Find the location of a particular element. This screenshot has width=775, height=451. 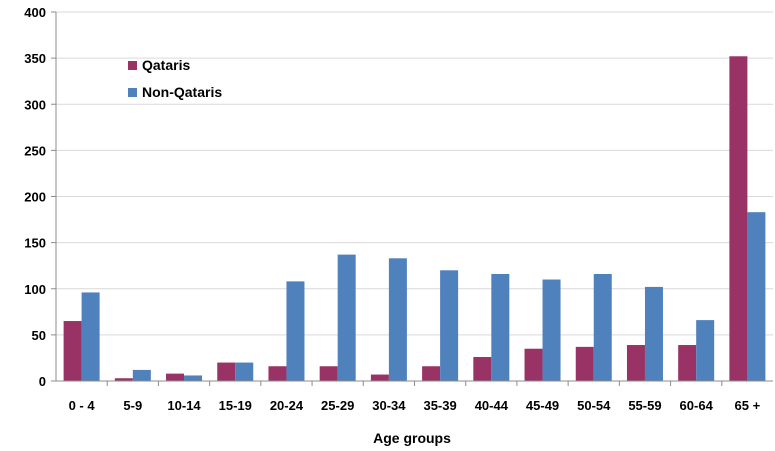

x-tick-label: 25-29 is located at coordinates (337, 405).